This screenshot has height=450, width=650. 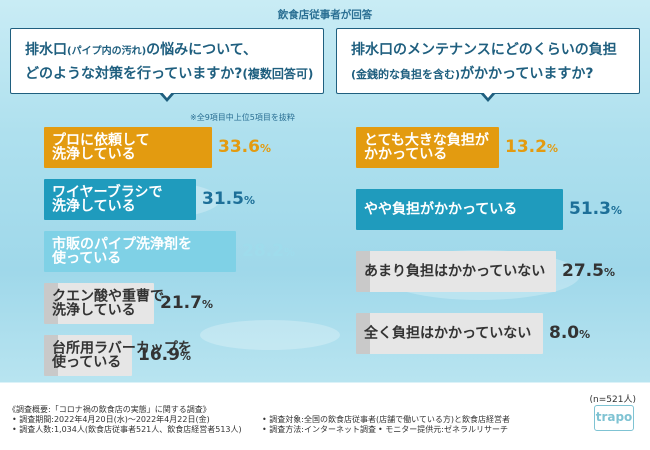 I want to click on left-bar-label-line: ワイヤーブラシで, so click(x=107, y=191).